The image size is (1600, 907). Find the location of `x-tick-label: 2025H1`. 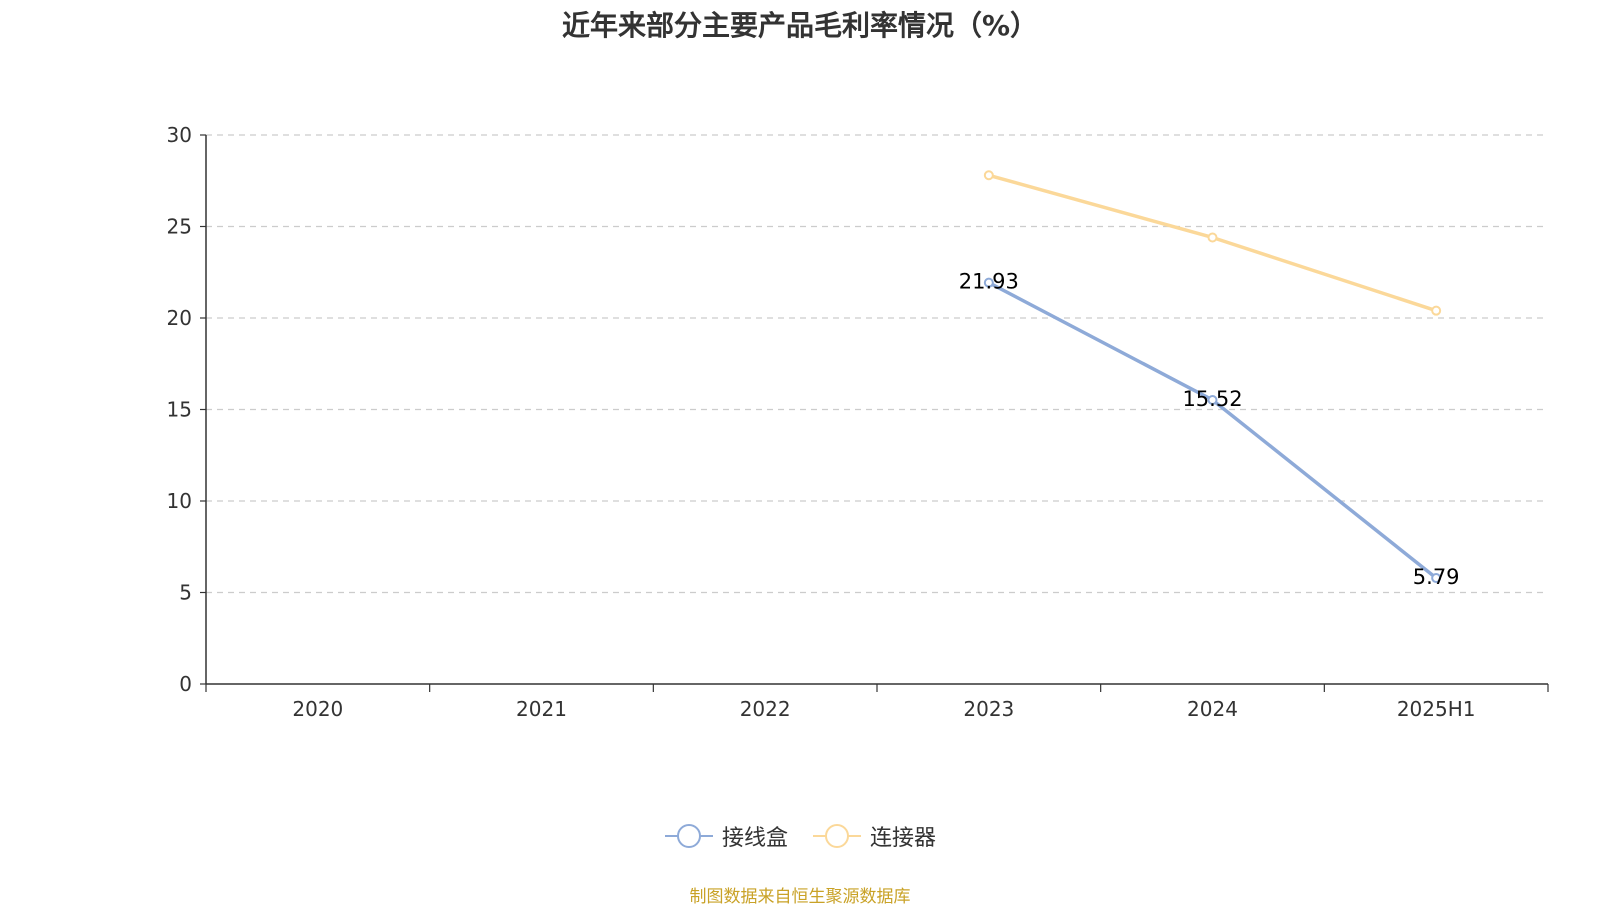

x-tick-label: 2025H1 is located at coordinates (1436, 709).